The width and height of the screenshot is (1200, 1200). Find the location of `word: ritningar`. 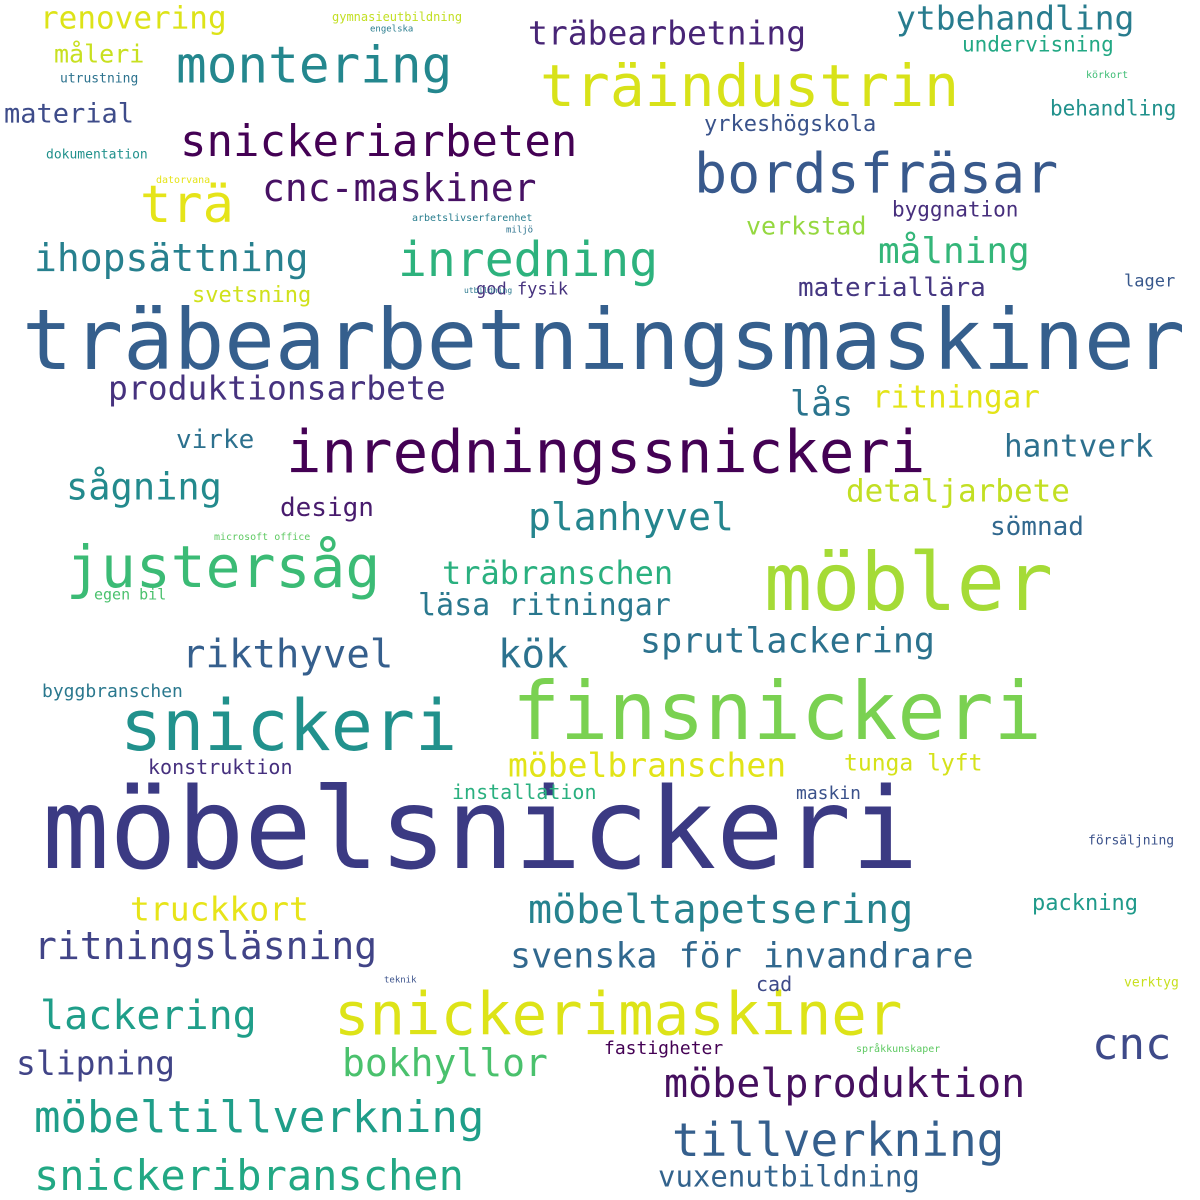

word: ritningar is located at coordinates (956, 397).